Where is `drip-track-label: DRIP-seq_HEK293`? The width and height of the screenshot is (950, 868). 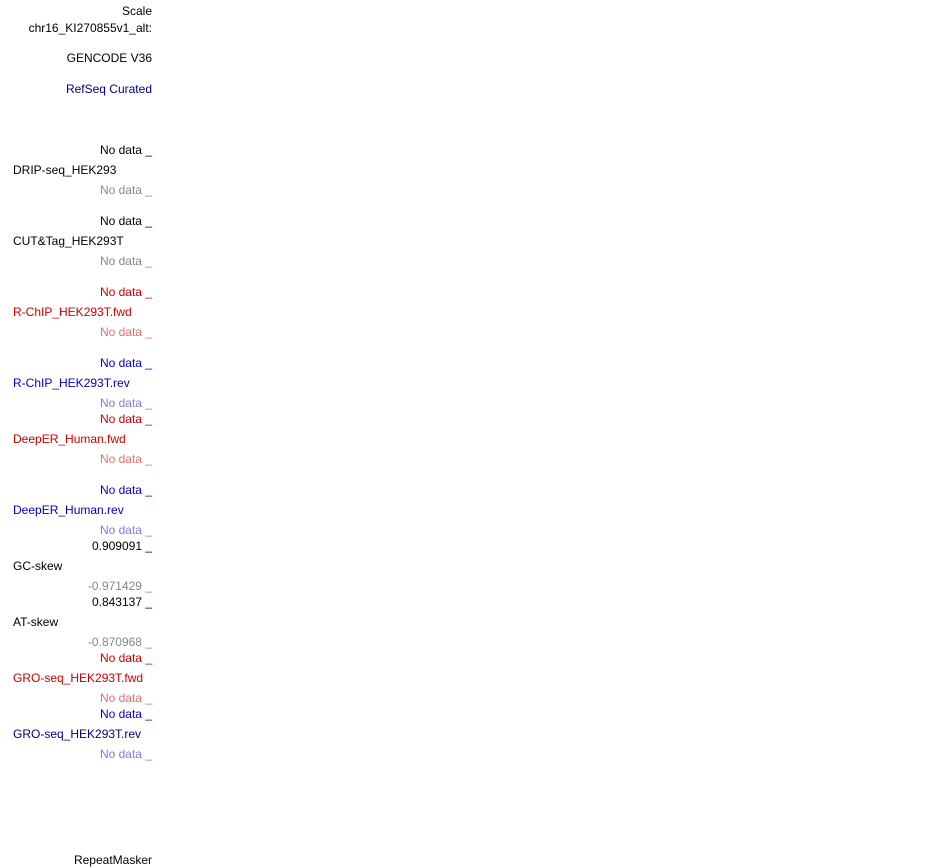
drip-track-label: DRIP-seq_HEK293 is located at coordinates (65, 170).